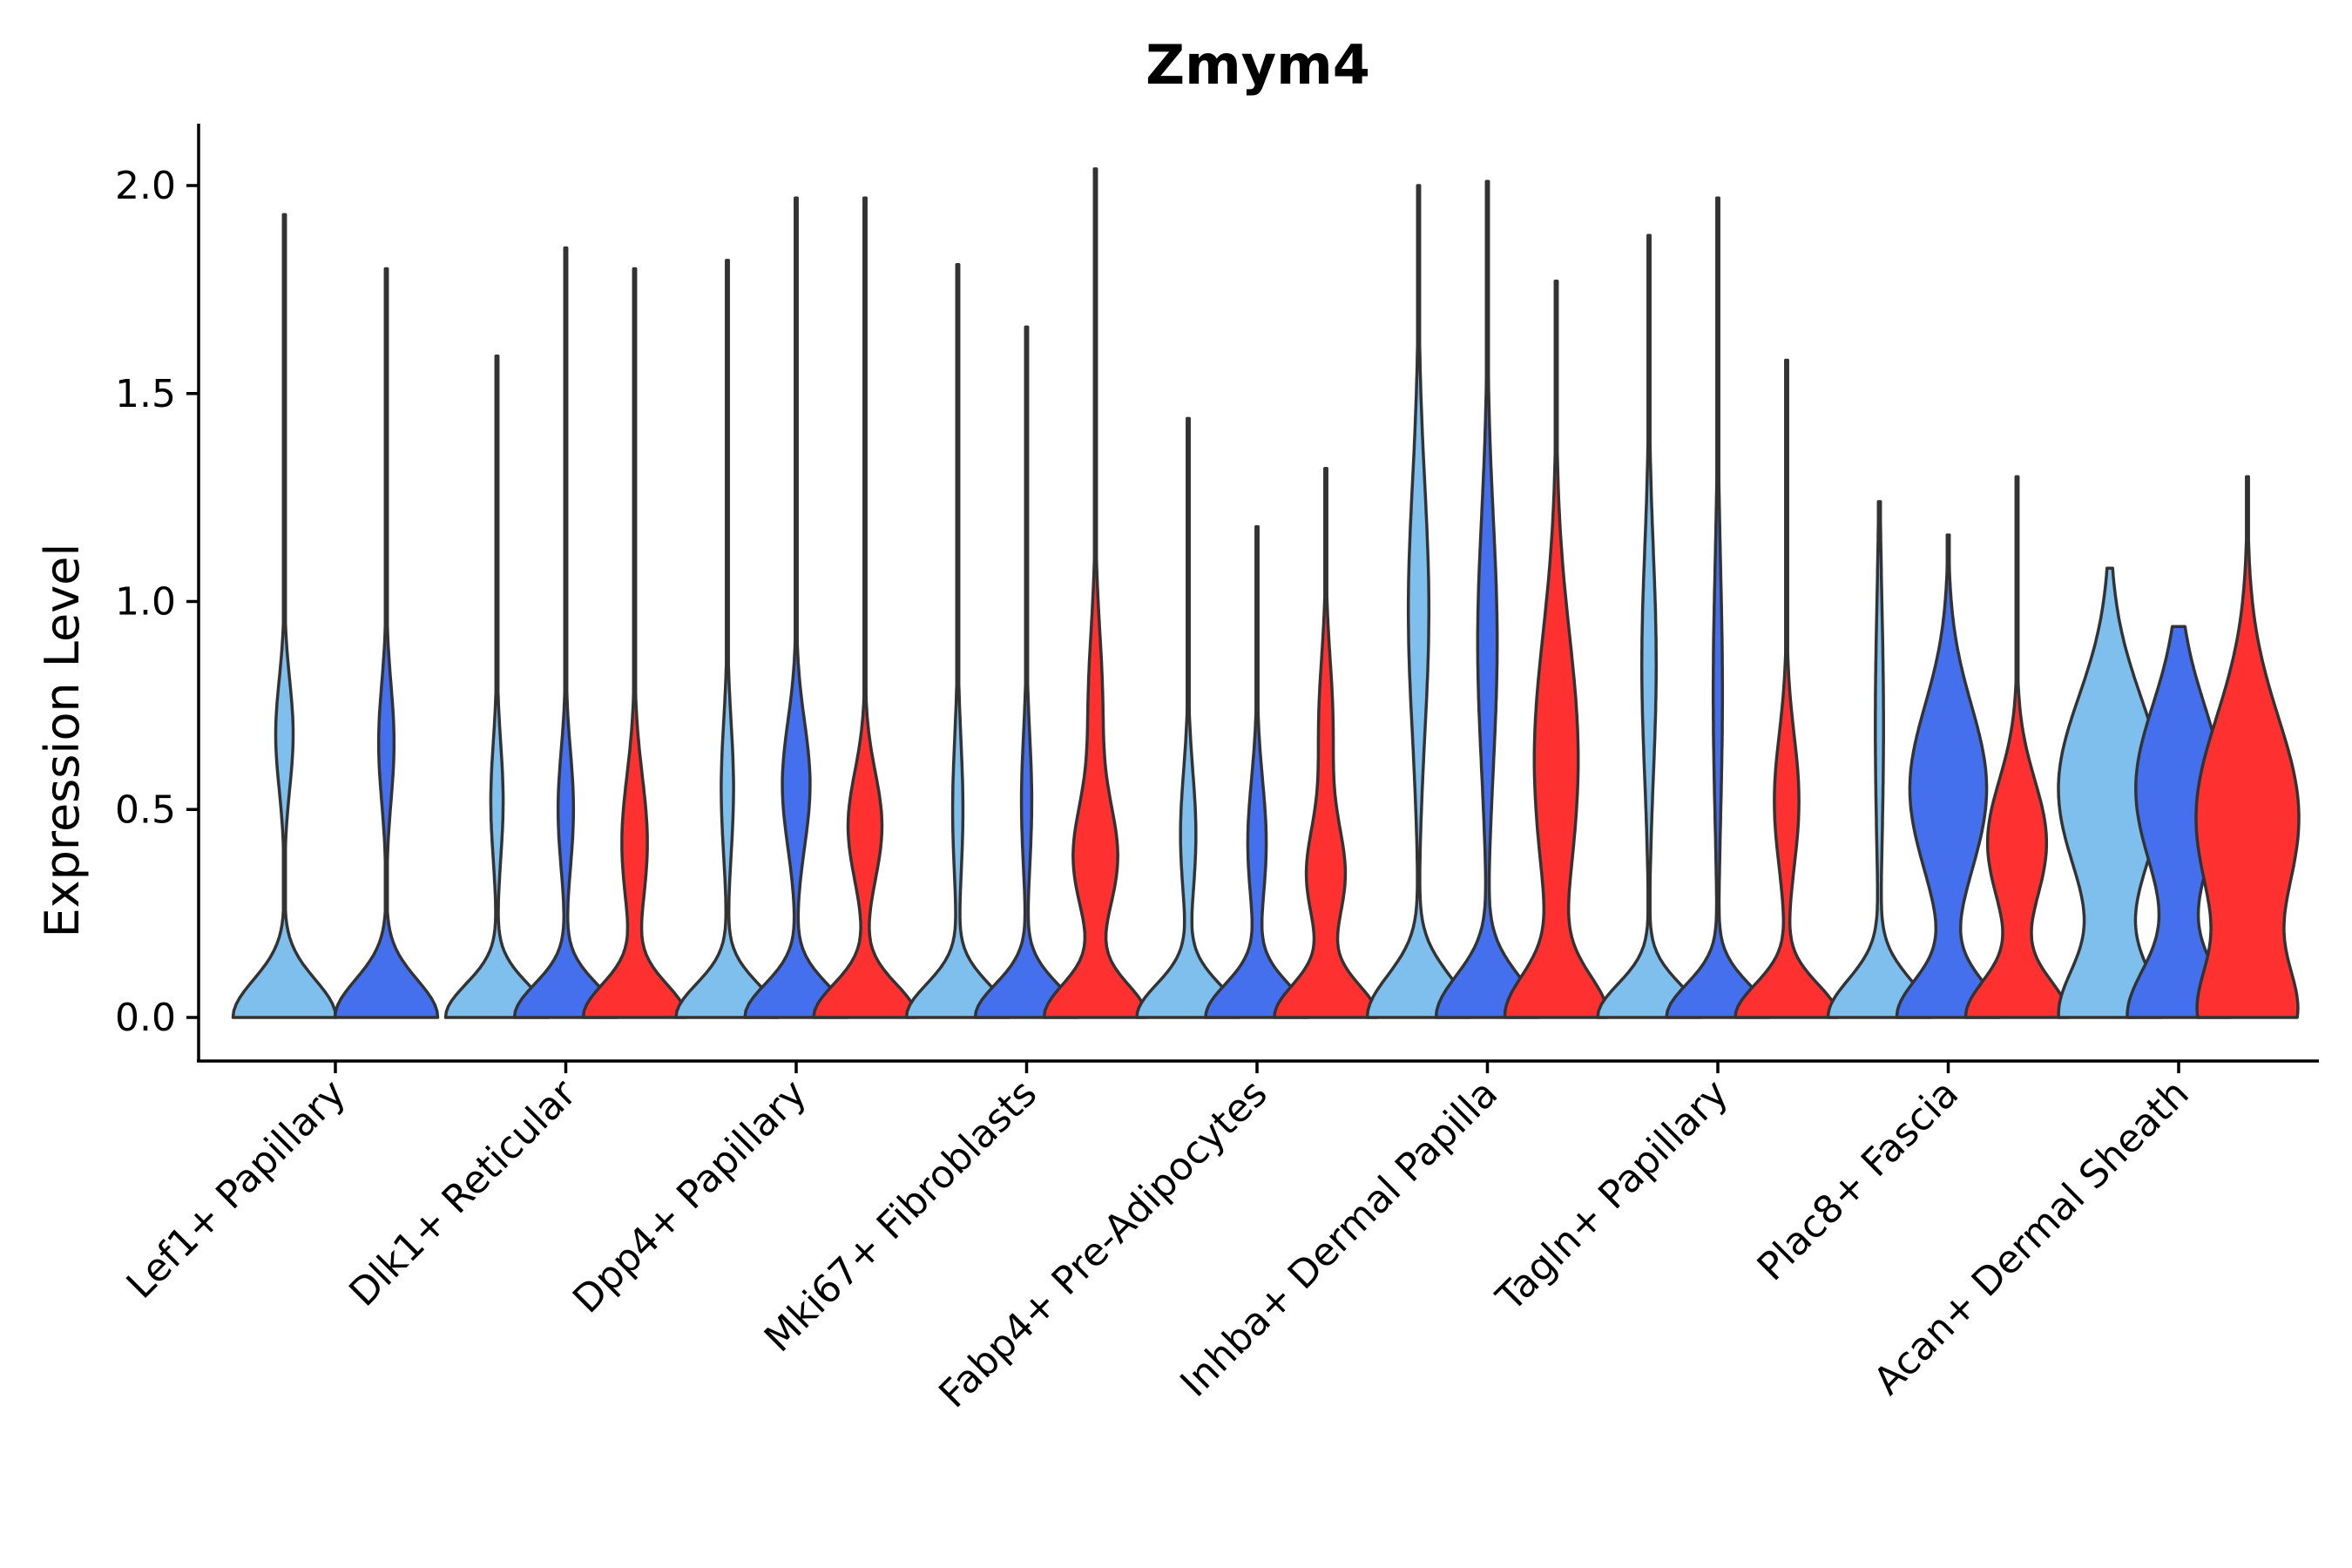 This screenshot has height=1568, width=2352. What do you see at coordinates (145, 394) in the screenshot?
I see `y-tick-label: 1.5` at bounding box center [145, 394].